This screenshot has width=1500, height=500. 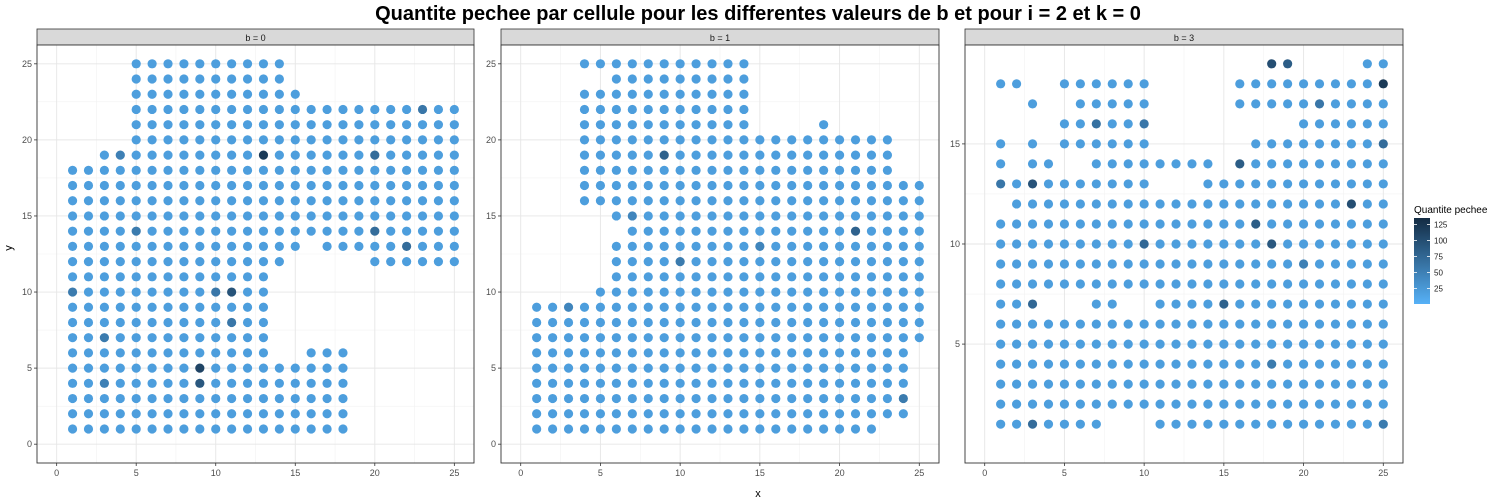 I want to click on y-tick-label: 15, so click(x=491, y=216).